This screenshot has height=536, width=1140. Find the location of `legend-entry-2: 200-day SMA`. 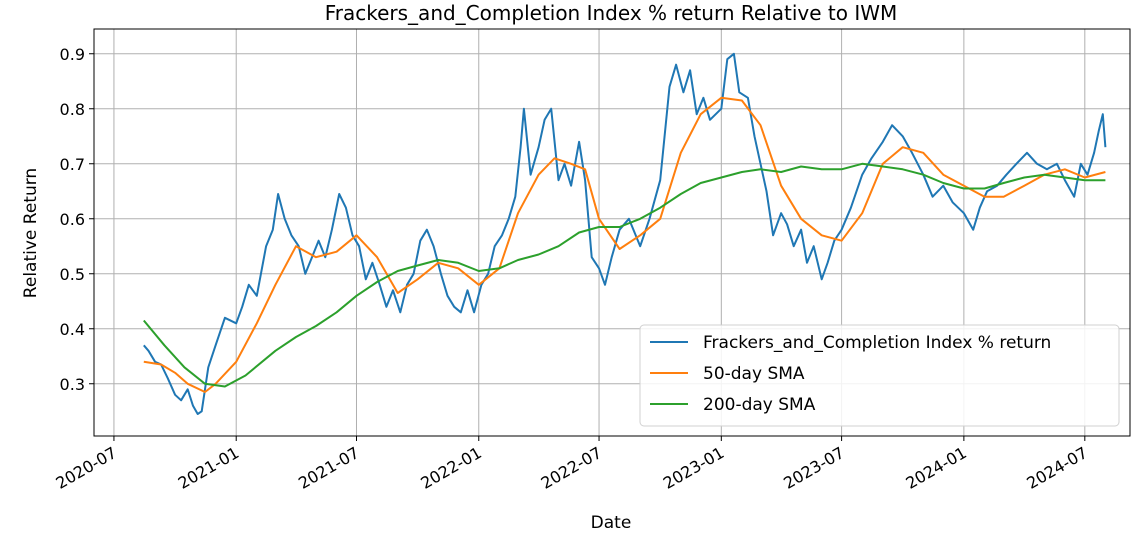

legend-entry-2: 200-day SMA is located at coordinates (759, 405).